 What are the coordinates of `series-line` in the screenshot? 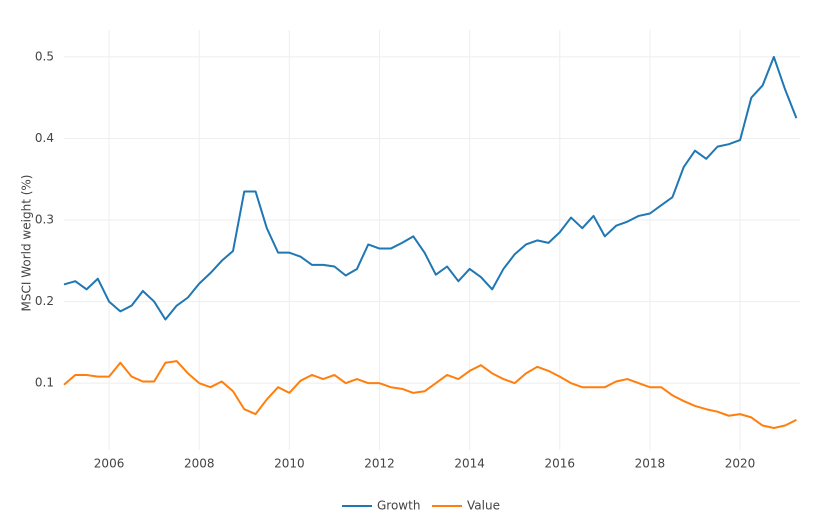 It's located at (430, 394).